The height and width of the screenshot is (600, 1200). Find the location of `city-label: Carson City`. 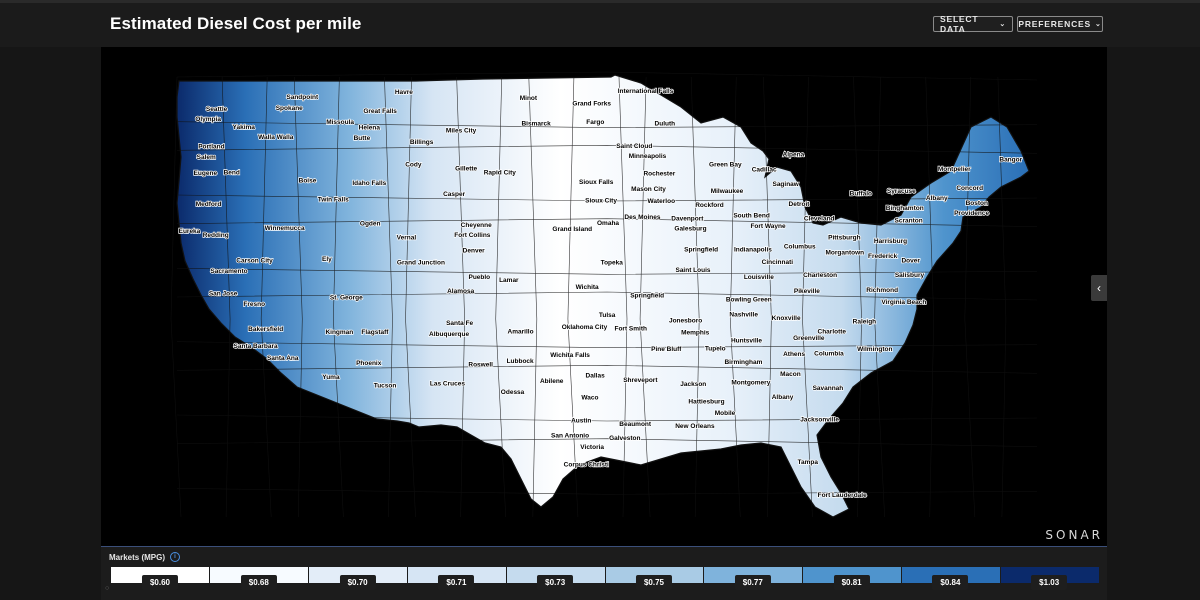

city-label: Carson City is located at coordinates (254, 261).